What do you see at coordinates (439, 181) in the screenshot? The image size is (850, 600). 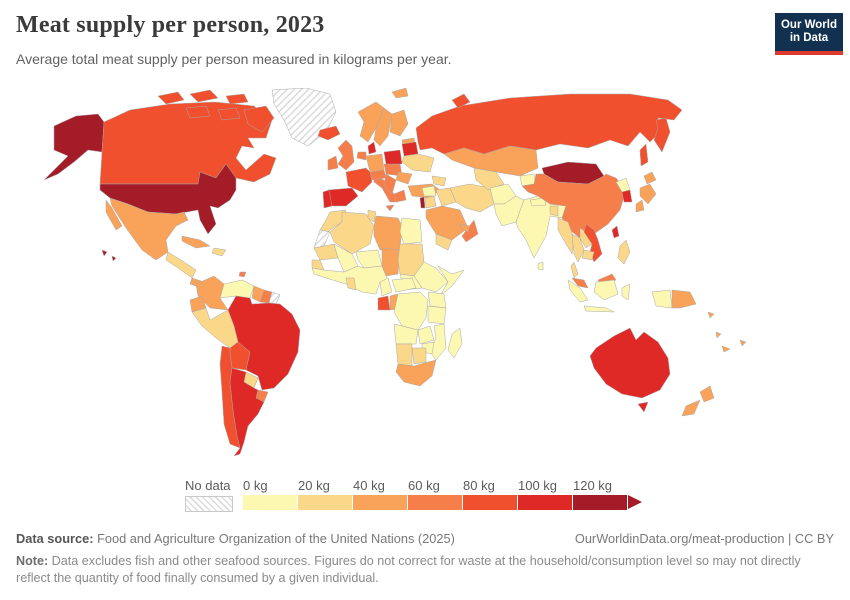 I see `country-caucasus` at bounding box center [439, 181].